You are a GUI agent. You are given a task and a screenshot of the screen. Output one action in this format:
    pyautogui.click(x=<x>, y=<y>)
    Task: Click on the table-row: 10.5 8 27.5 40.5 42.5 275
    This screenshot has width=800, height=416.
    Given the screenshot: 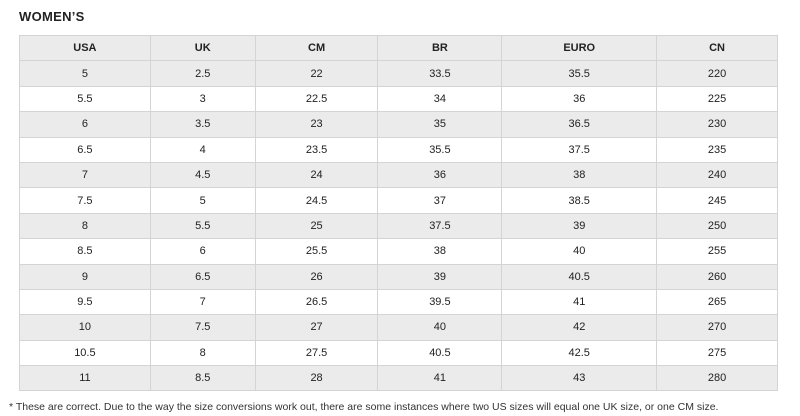 What is the action you would take?
    pyautogui.click(x=398, y=353)
    